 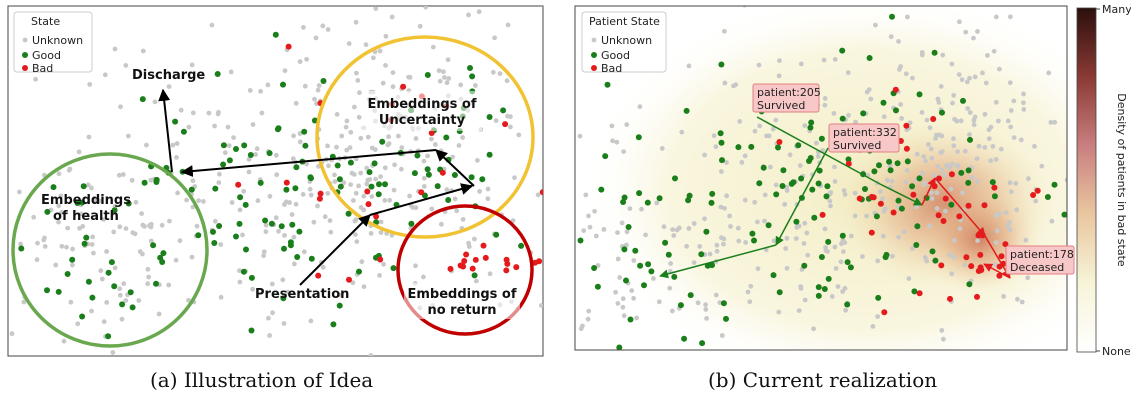 I want to click on legend-a-bad-label: Bad, so click(x=42, y=68).